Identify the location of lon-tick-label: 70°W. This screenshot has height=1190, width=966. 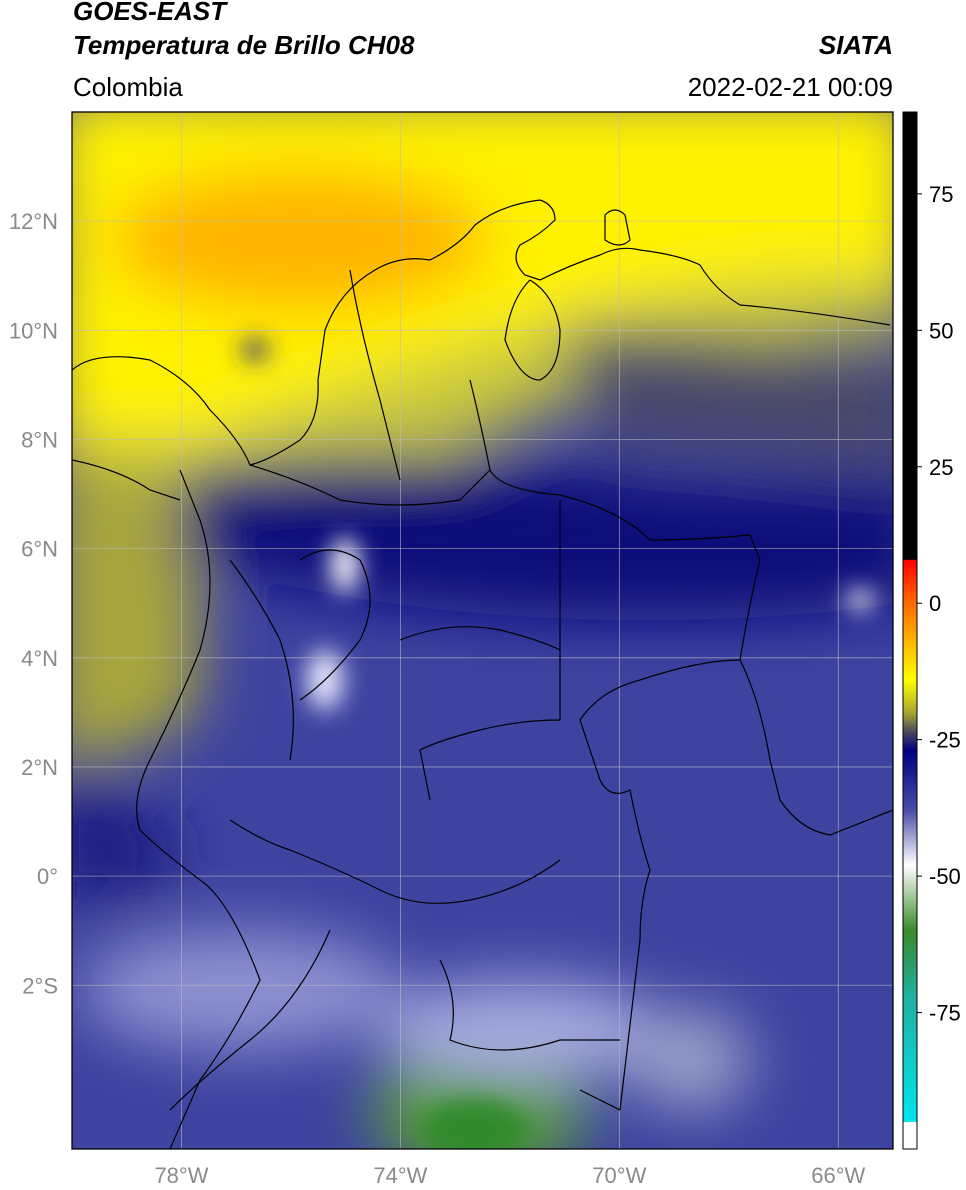
(619, 1175).